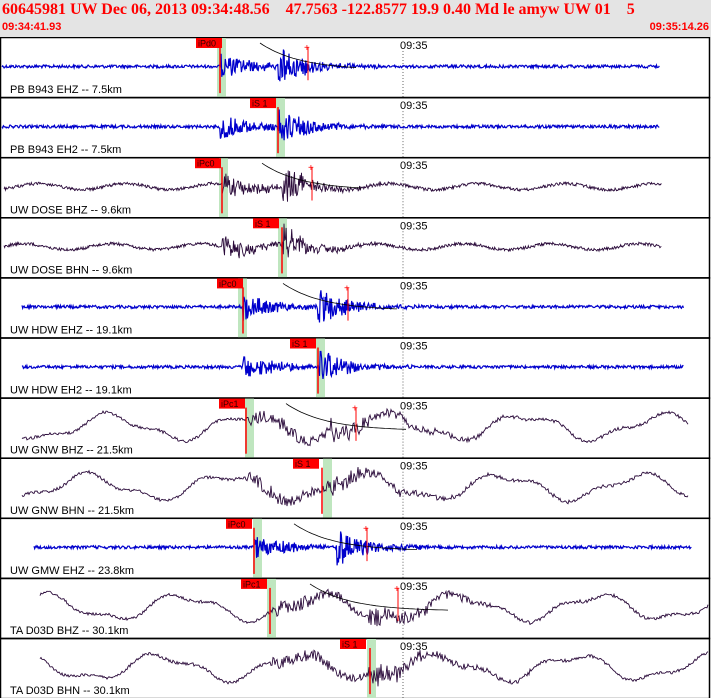  Describe the element at coordinates (72, 571) in the screenshot. I see `station-label: UW GMW EHZ -- 23.8km` at that location.